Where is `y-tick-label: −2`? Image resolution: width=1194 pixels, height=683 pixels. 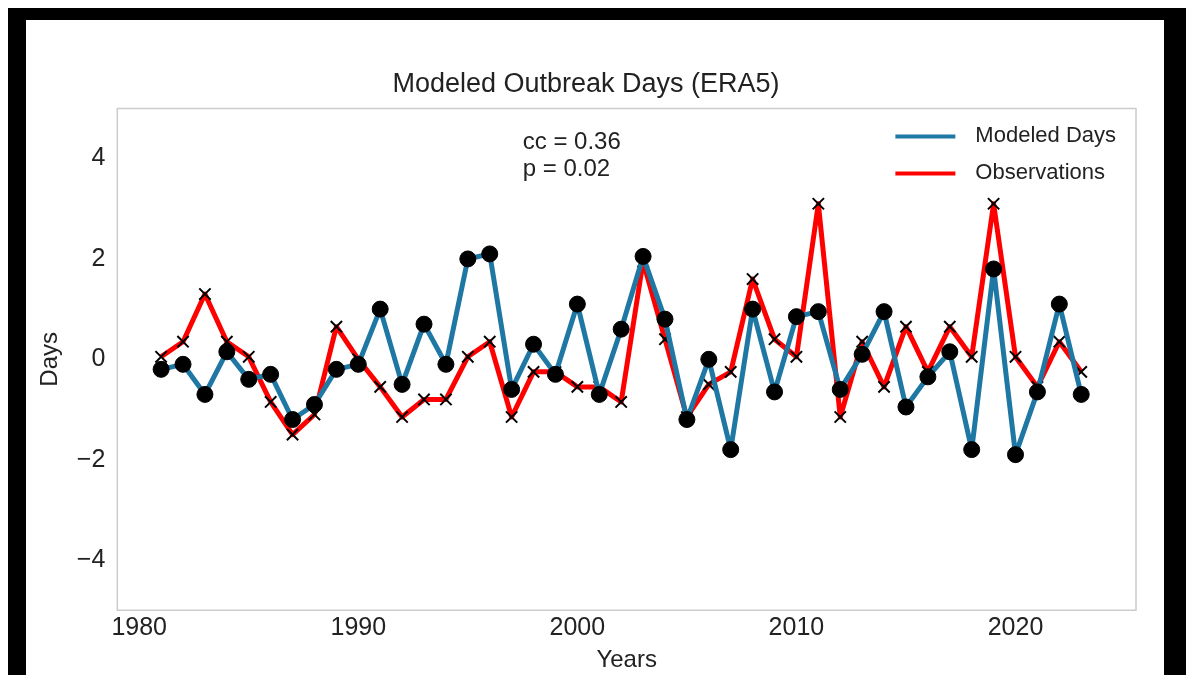 y-tick-label: −2 is located at coordinates (91, 457).